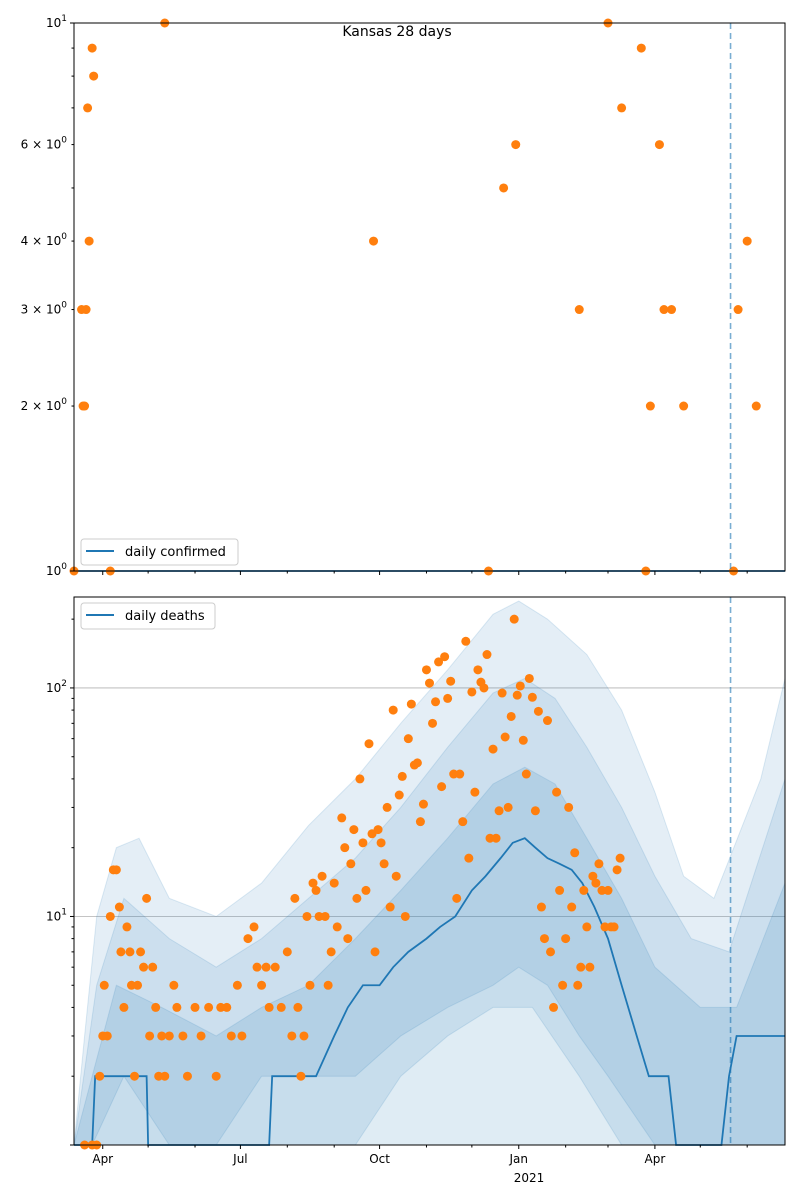  I want to click on y-tick-label: 2 × 100, so click(44, 405).